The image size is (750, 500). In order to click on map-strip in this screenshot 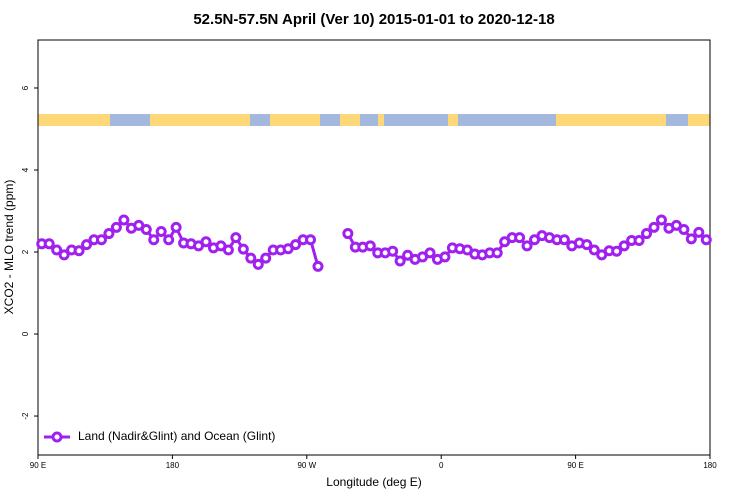, I will do `click(374, 120)`.